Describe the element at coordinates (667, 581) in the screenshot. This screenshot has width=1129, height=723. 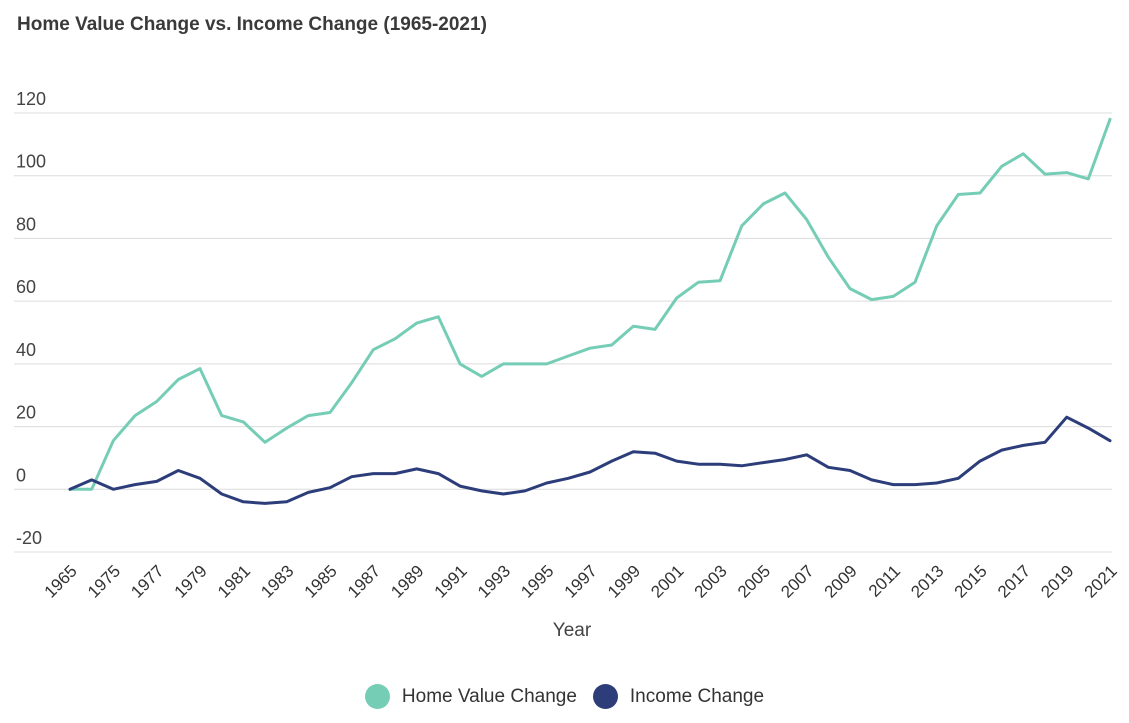
I see `x-tick-label: 2001` at that location.